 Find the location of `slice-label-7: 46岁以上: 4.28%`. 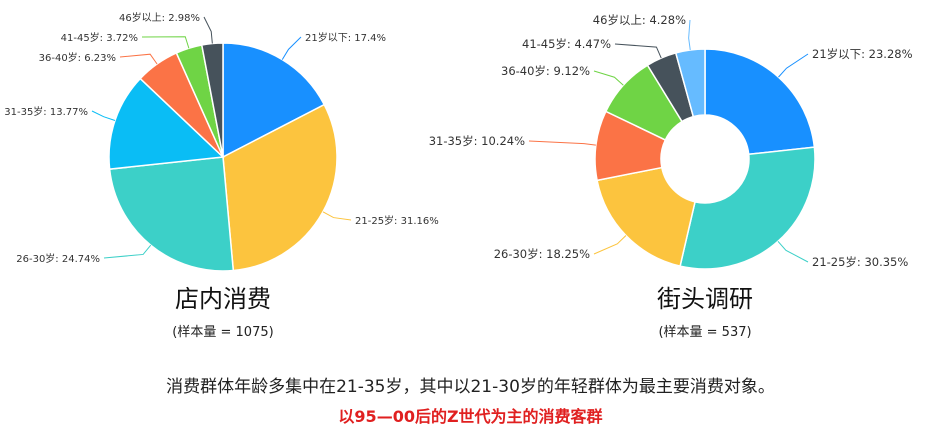

slice-label-7: 46岁以上: 4.28% is located at coordinates (639, 20).